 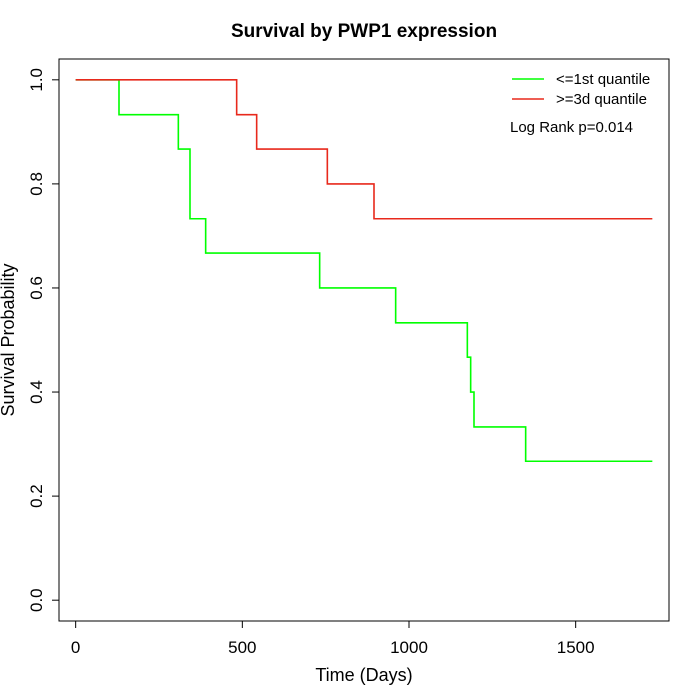 What do you see at coordinates (43, 340) in the screenshot?
I see `y-axis: 0.0 0.2 0.4 0.6 0.8 1.0` at bounding box center [43, 340].